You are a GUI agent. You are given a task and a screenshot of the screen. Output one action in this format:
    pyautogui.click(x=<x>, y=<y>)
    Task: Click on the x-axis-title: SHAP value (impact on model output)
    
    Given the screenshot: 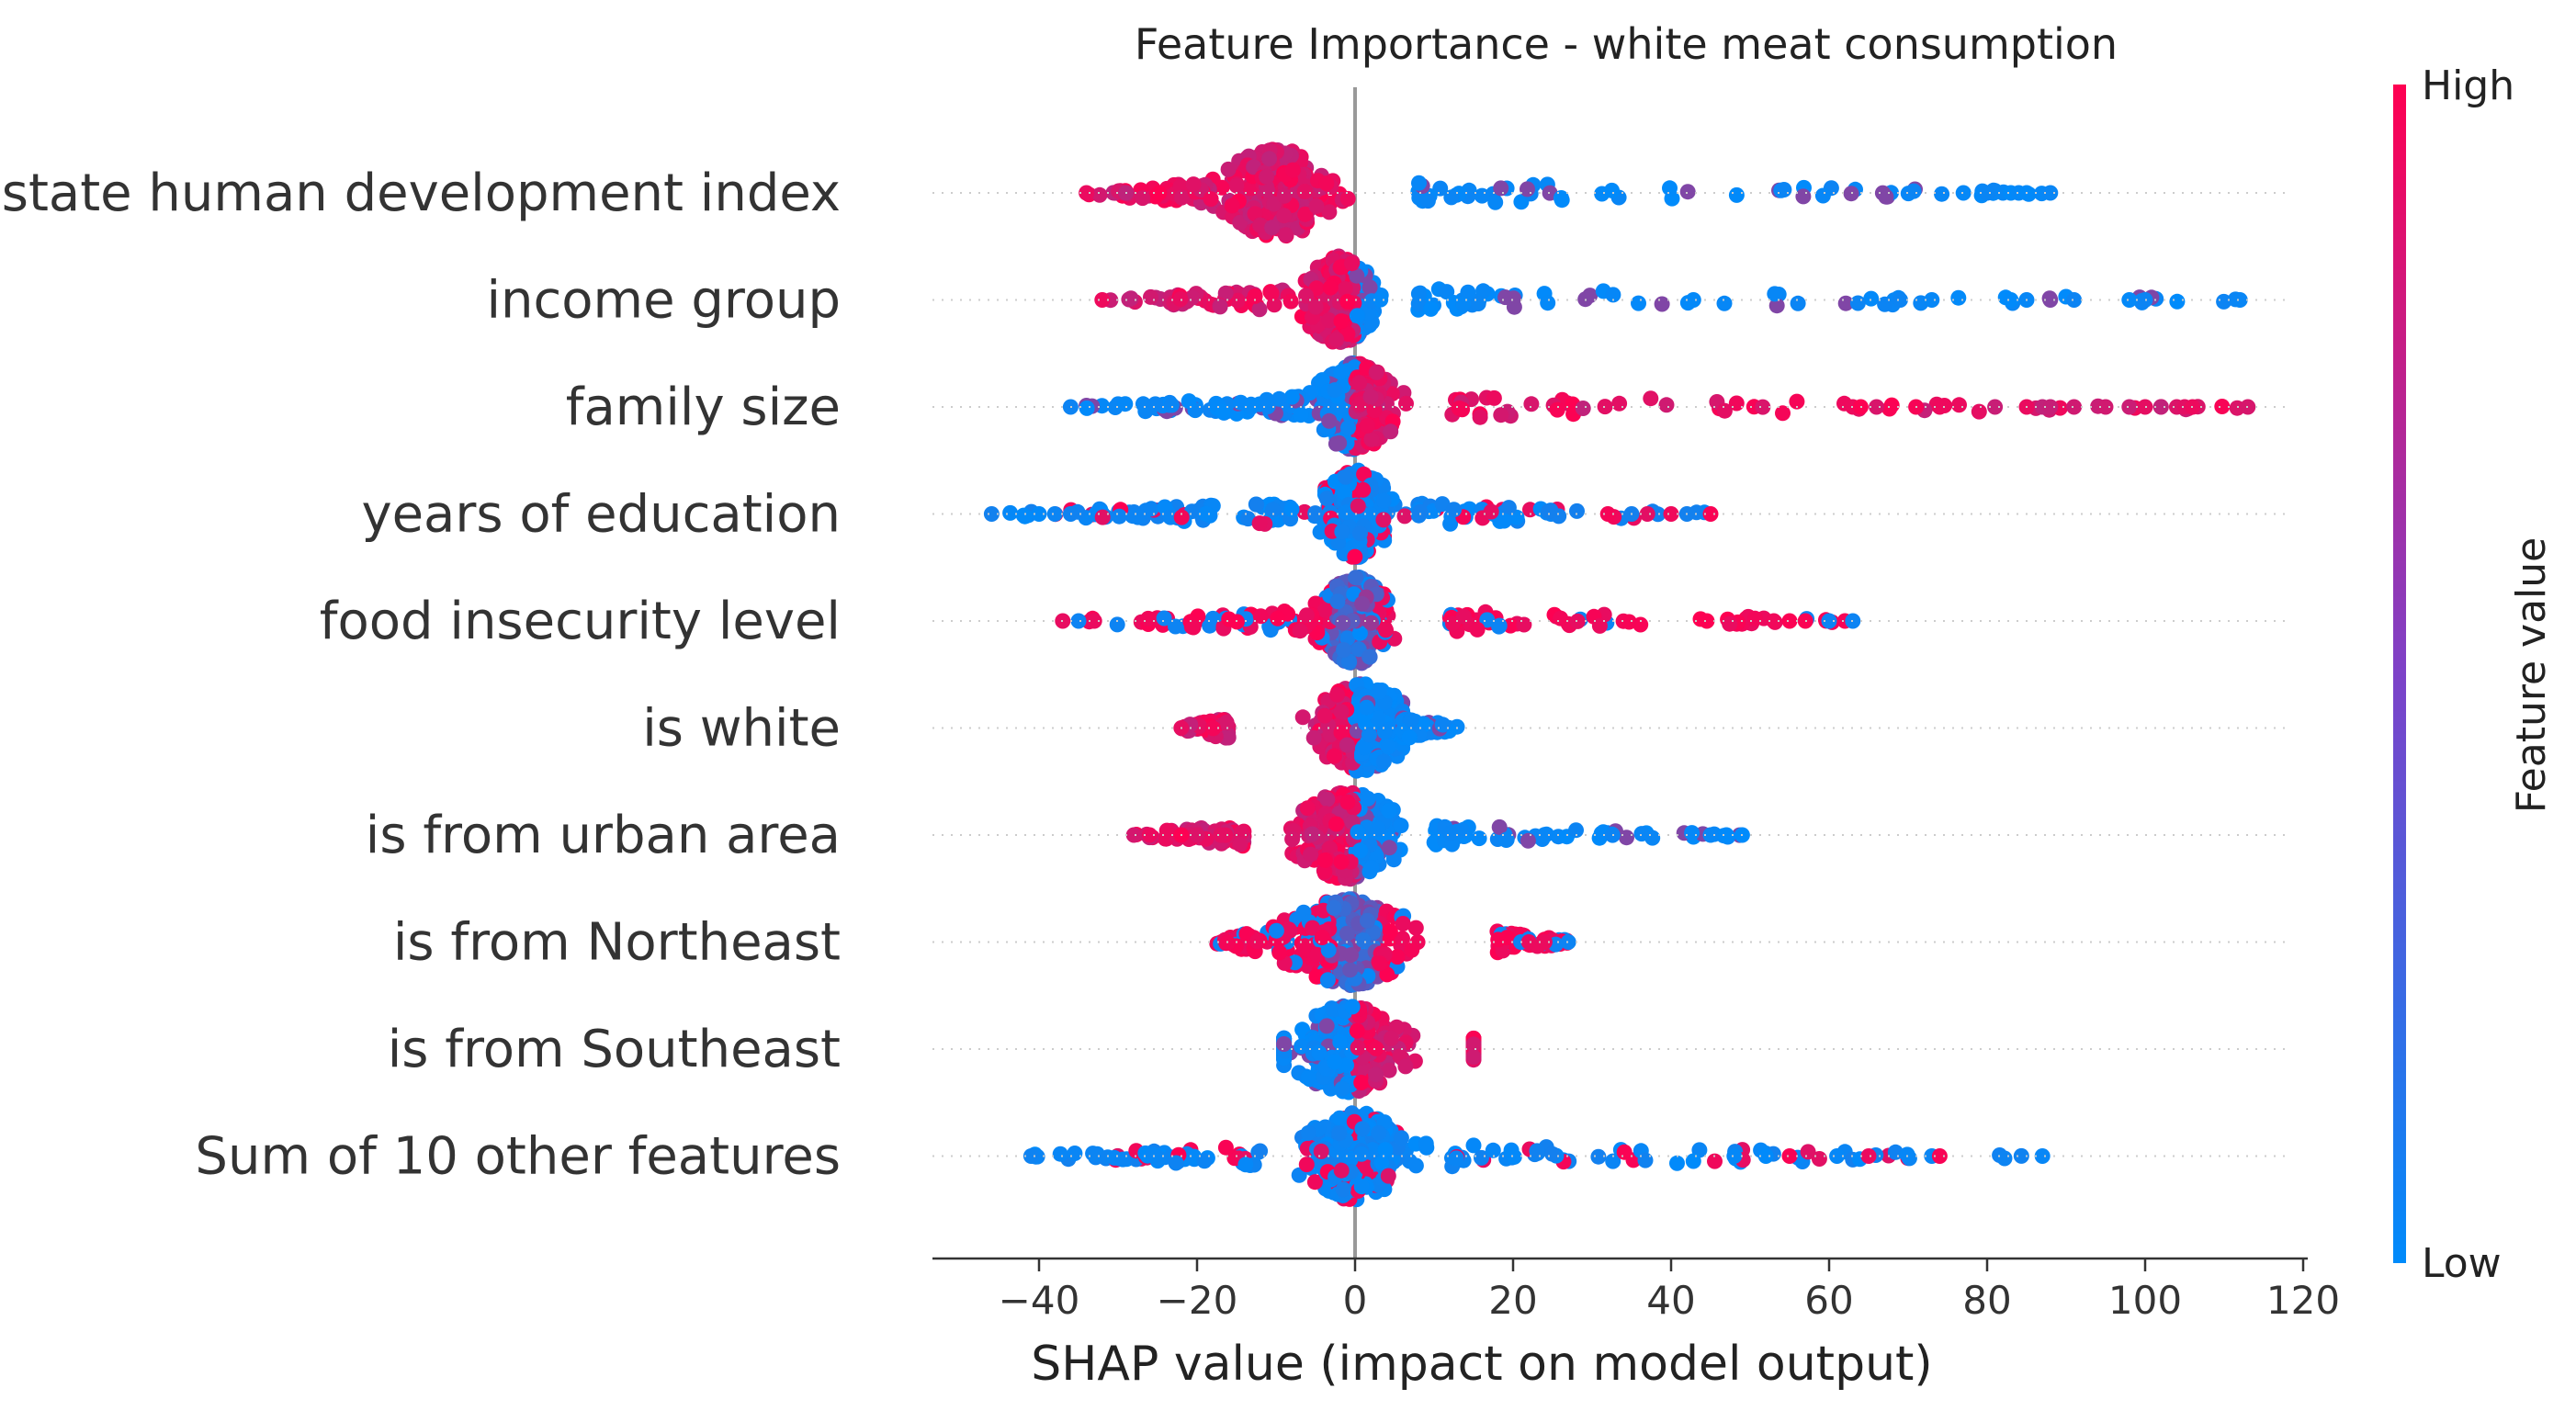 What is the action you would take?
    pyautogui.click(x=1481, y=1364)
    